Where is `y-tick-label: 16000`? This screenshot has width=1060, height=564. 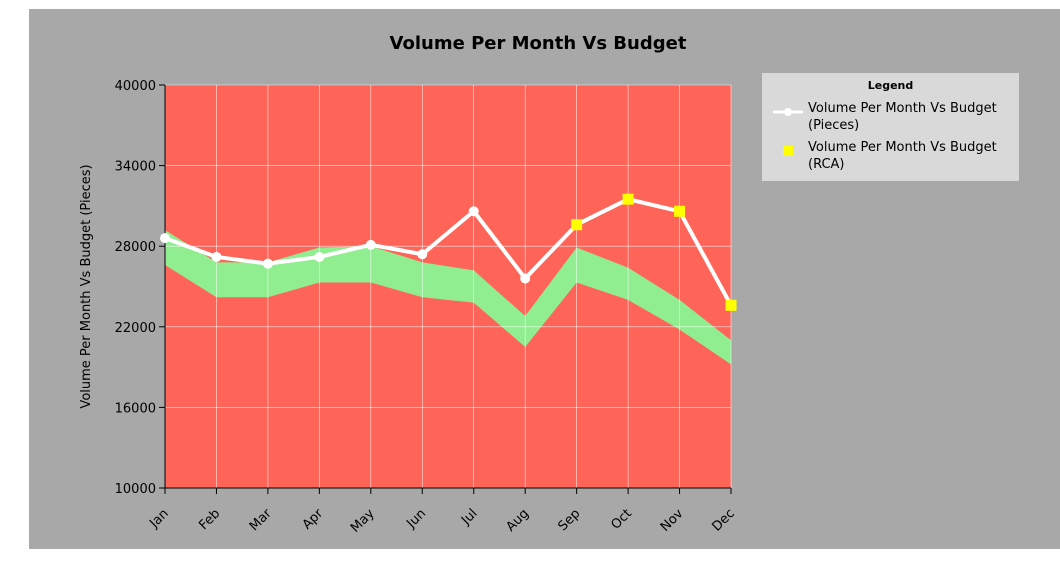 y-tick-label: 16000 is located at coordinates (135, 408).